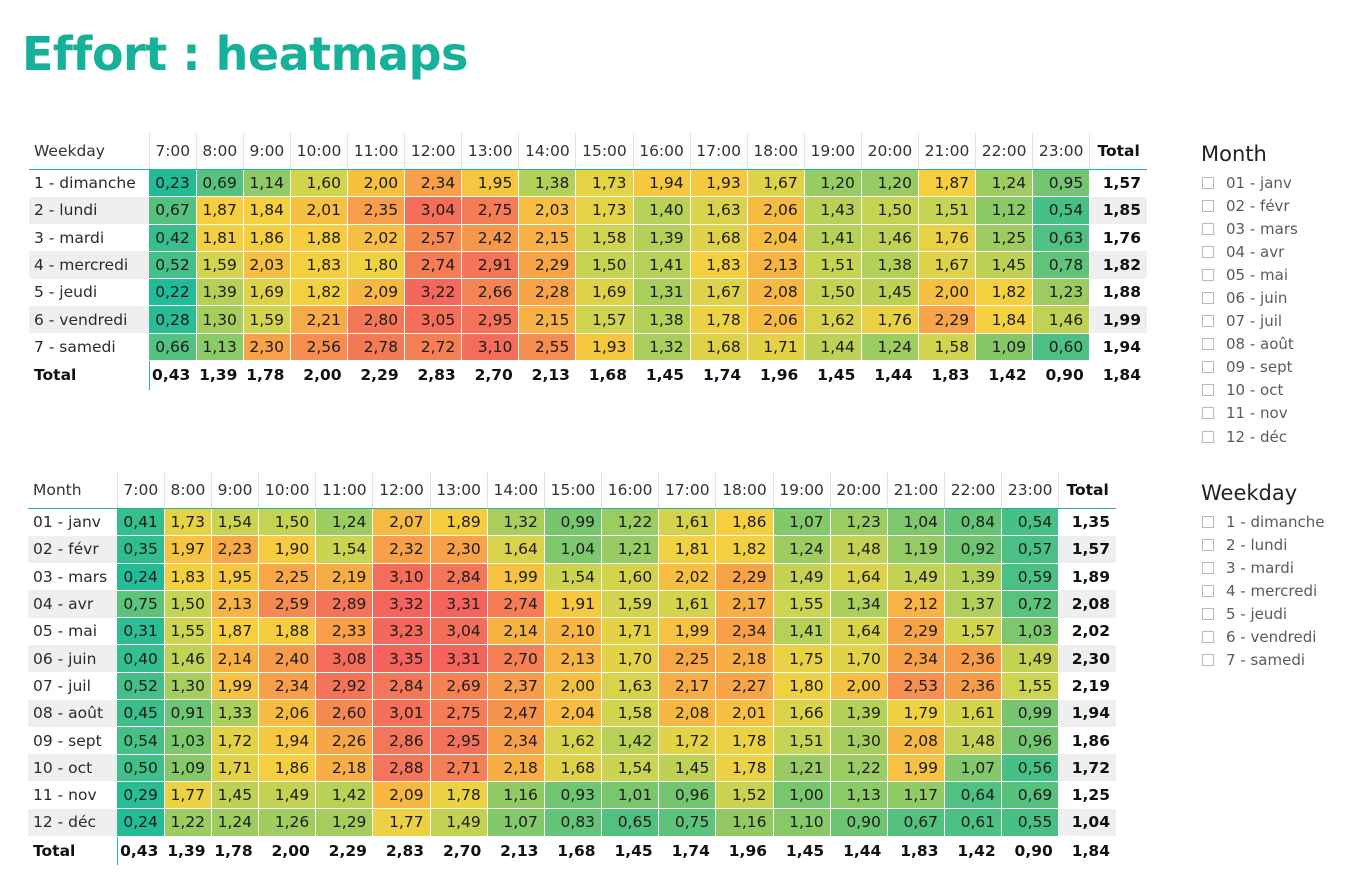 Image resolution: width=1362 pixels, height=886 pixels. Describe the element at coordinates (633, 850) in the screenshot. I see `column-total: 1,45` at that location.